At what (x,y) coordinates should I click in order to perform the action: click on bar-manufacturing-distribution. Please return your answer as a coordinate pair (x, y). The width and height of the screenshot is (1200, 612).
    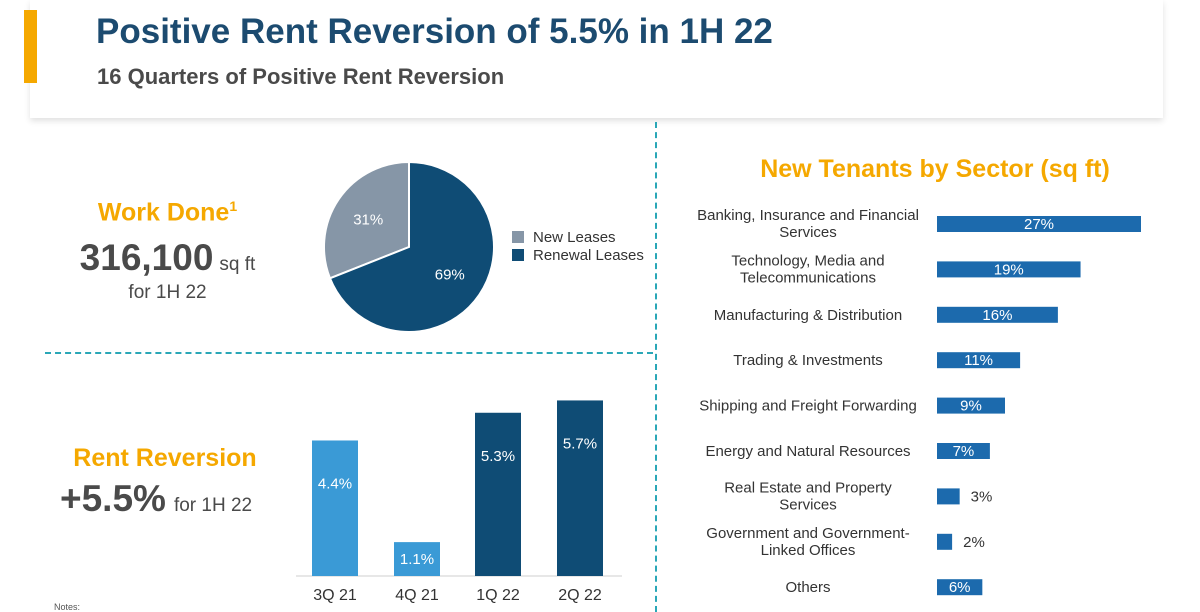
    Looking at the image, I should click on (997, 314).